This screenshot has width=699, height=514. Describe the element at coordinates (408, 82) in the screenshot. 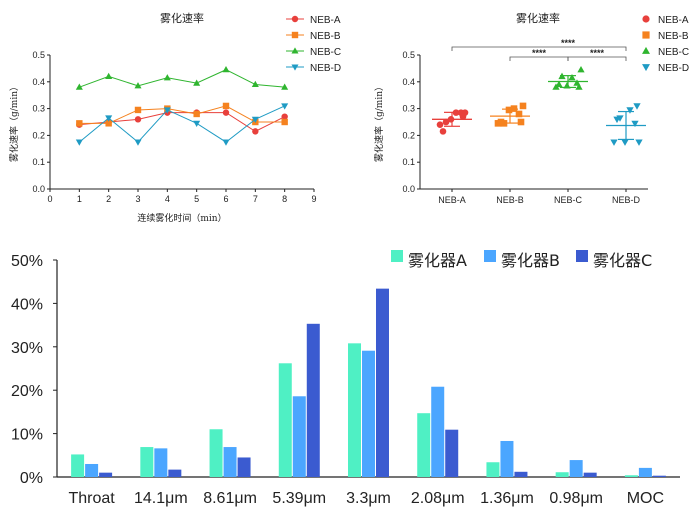

I see `scatter-chart-y-tick-label: 0.4` at that location.